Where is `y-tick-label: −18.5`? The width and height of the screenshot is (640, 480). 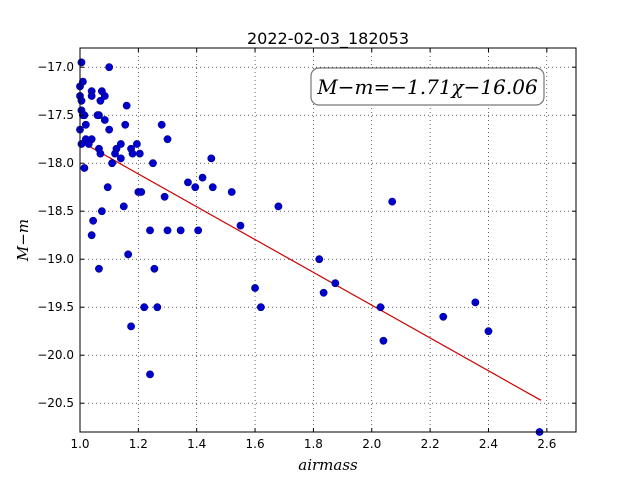 y-tick-label: −18.5 is located at coordinates (55, 211).